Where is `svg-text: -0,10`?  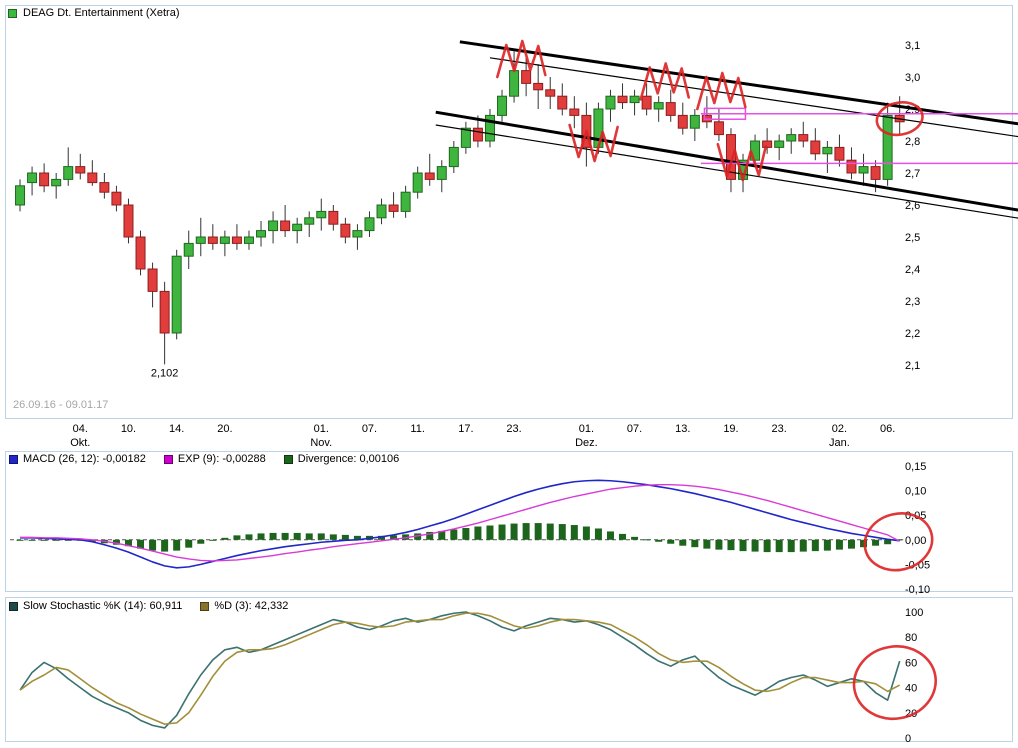
svg-text: -0,10 is located at coordinates (917, 590).